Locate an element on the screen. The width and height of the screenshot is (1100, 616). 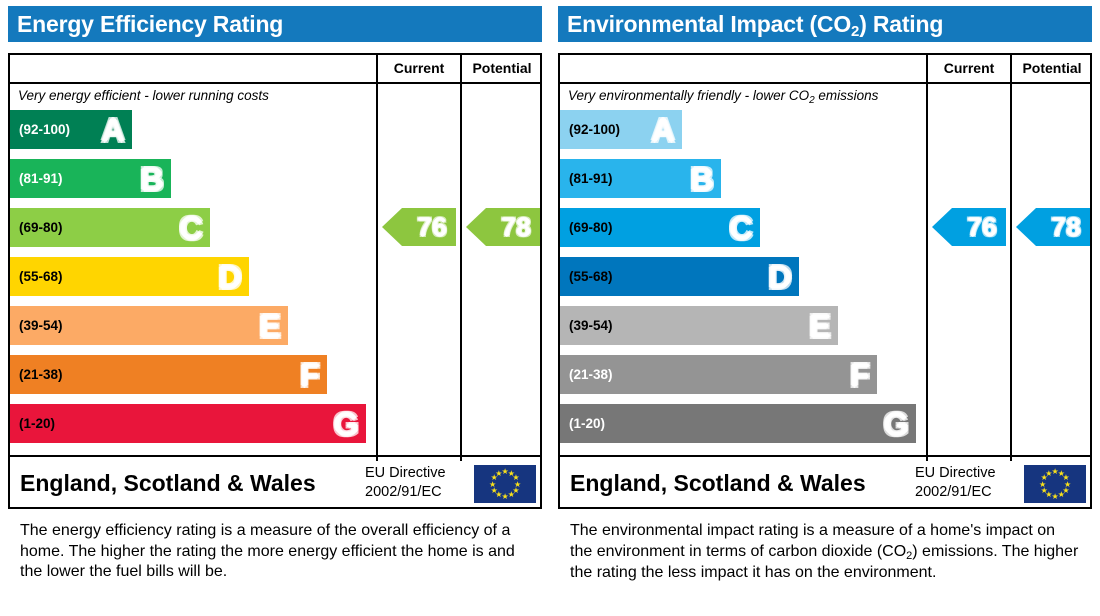
footer-directive-label: EU Directive 2002/91/EC is located at coordinates (417, 483).